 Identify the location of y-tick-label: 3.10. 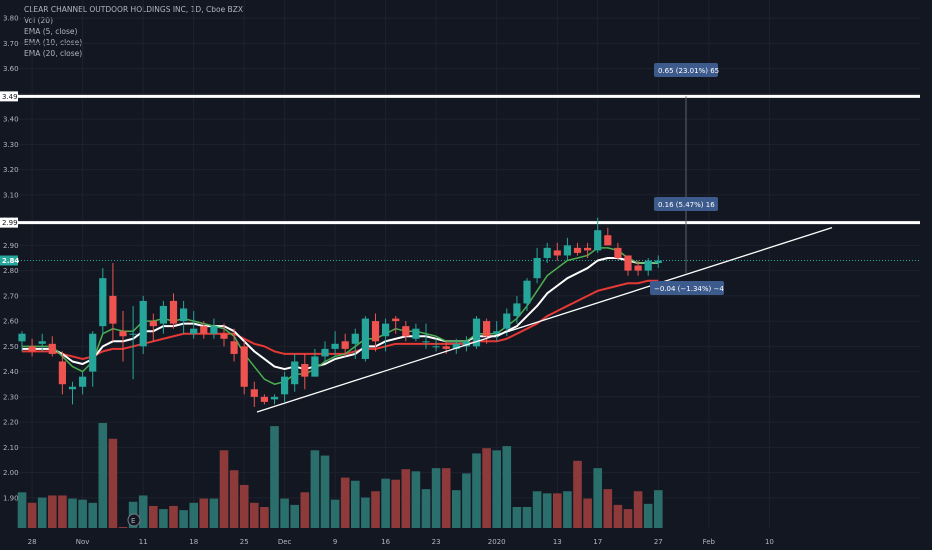
(11, 195).